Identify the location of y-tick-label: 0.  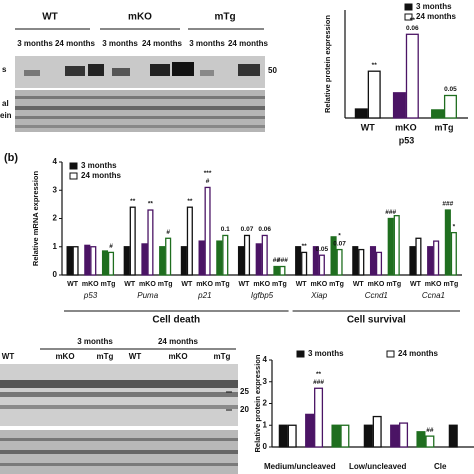
(265, 446).